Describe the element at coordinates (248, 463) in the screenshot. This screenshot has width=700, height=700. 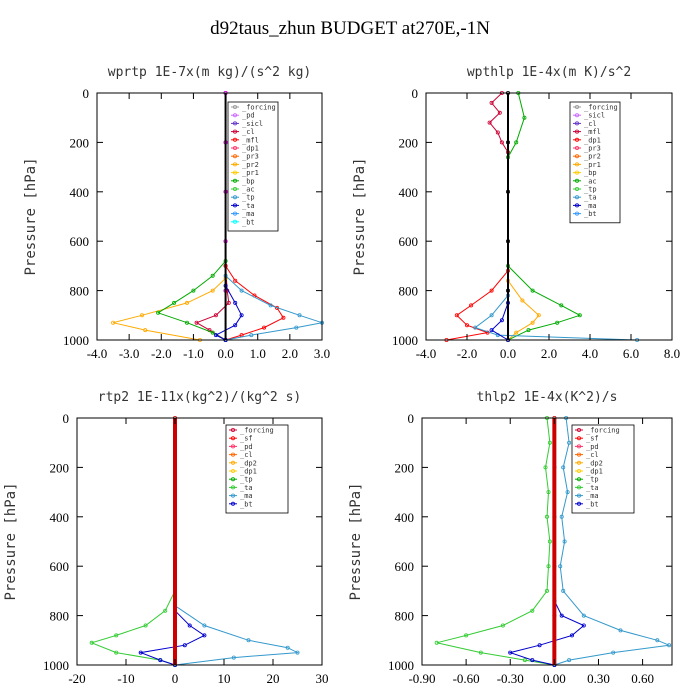
I see `legend-entry: _dp2` at that location.